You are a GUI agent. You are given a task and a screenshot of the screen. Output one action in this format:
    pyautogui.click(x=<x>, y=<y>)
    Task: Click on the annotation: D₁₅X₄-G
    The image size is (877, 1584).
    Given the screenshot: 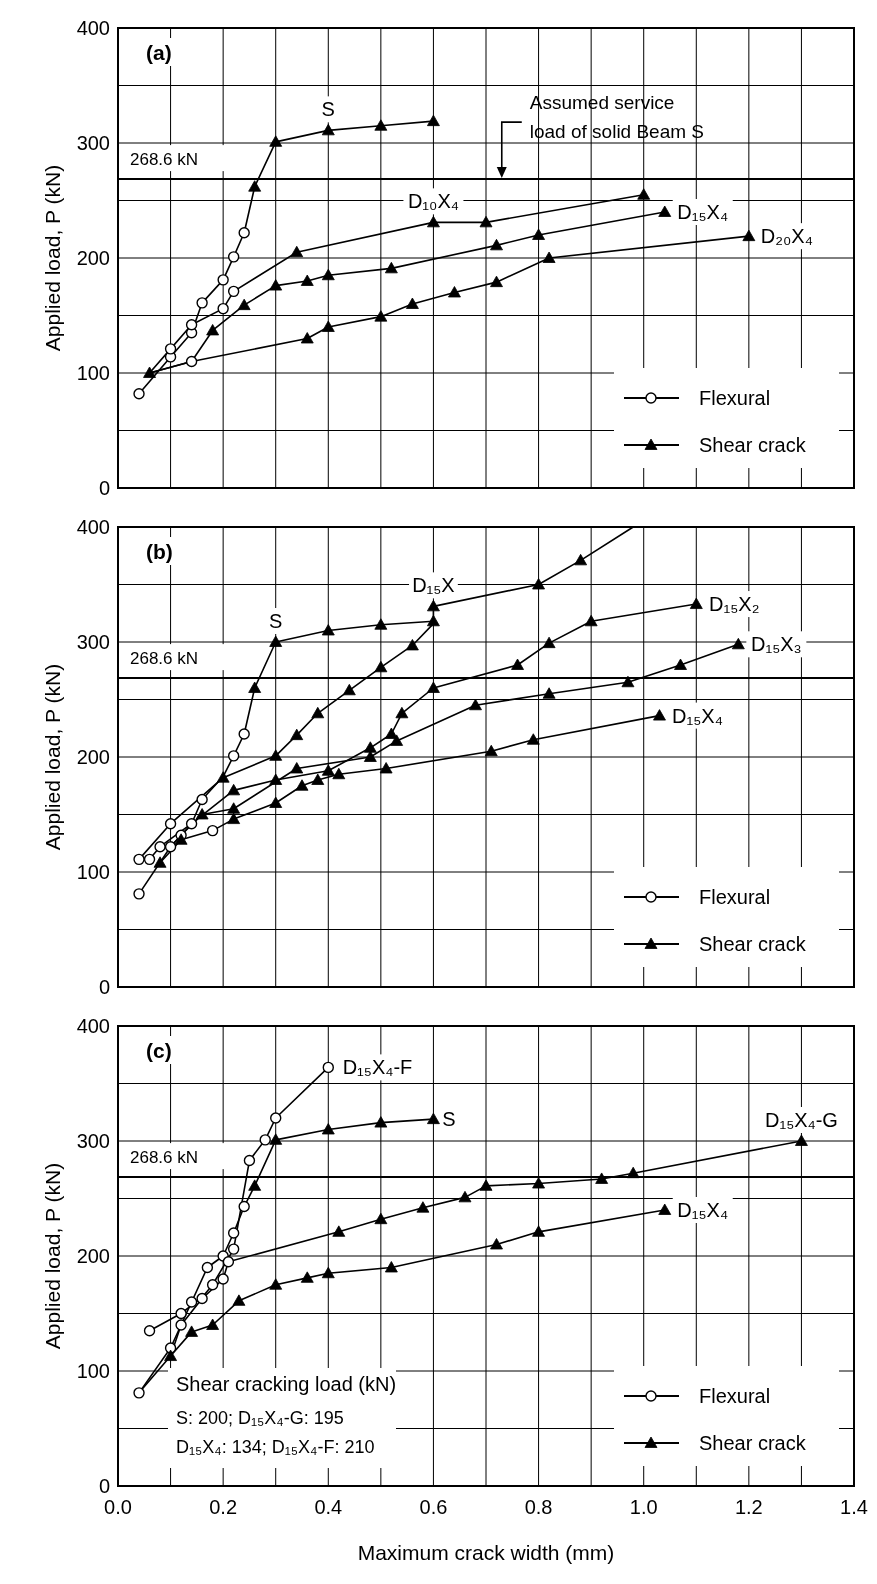 What is the action you would take?
    pyautogui.click(x=801, y=1120)
    